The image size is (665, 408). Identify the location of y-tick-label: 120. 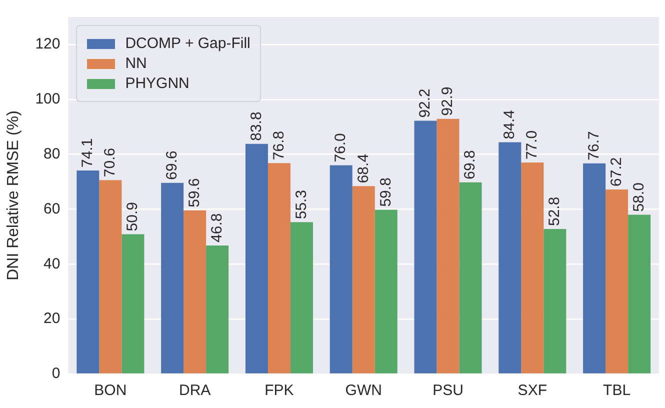
(47, 44).